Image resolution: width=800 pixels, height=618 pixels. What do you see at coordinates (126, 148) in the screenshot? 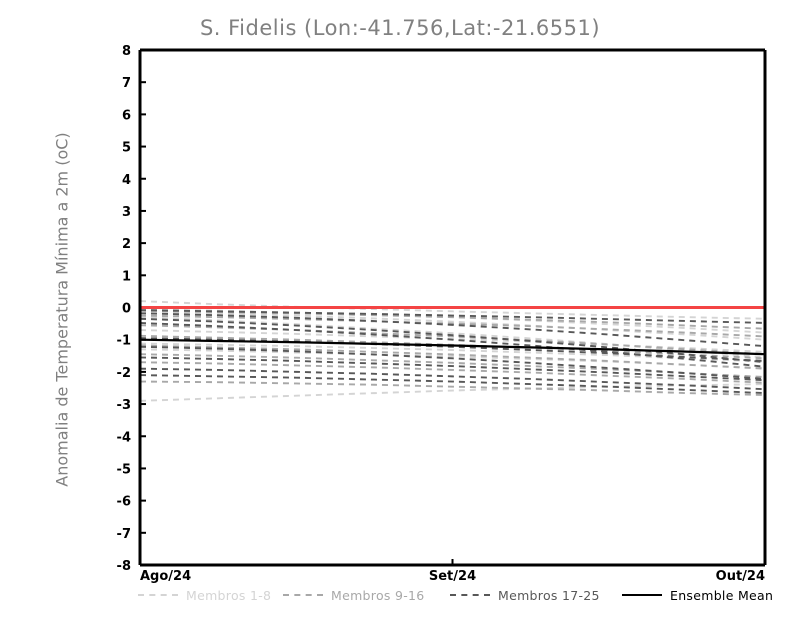
I see `y-tick-label: 5` at bounding box center [126, 148].